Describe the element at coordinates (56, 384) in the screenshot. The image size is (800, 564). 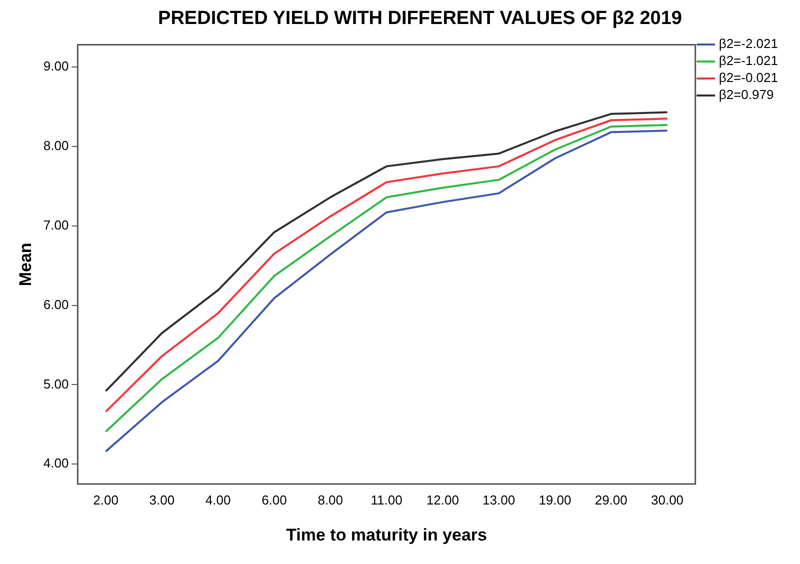
I see `y-tick-label: 5.00` at that location.